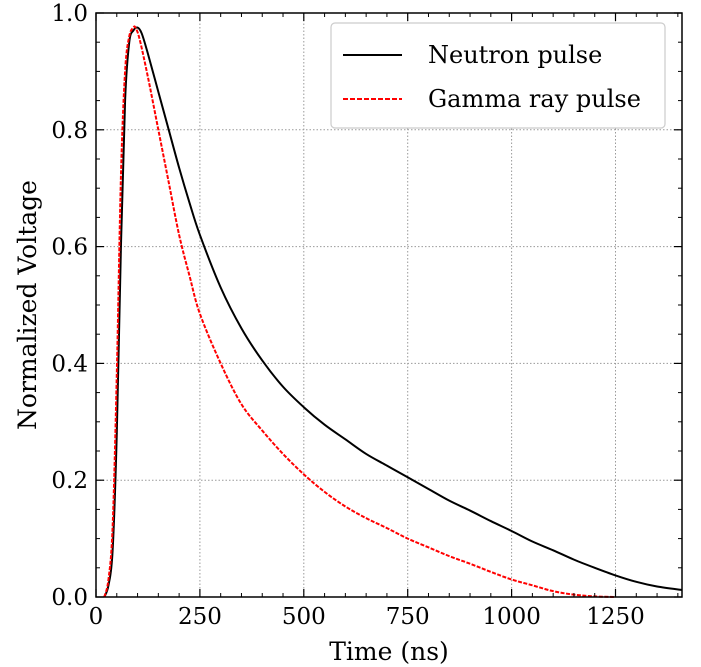 This screenshot has height=667, width=701. Describe the element at coordinates (511, 617) in the screenshot. I see `x-tick-label: 1000` at that location.